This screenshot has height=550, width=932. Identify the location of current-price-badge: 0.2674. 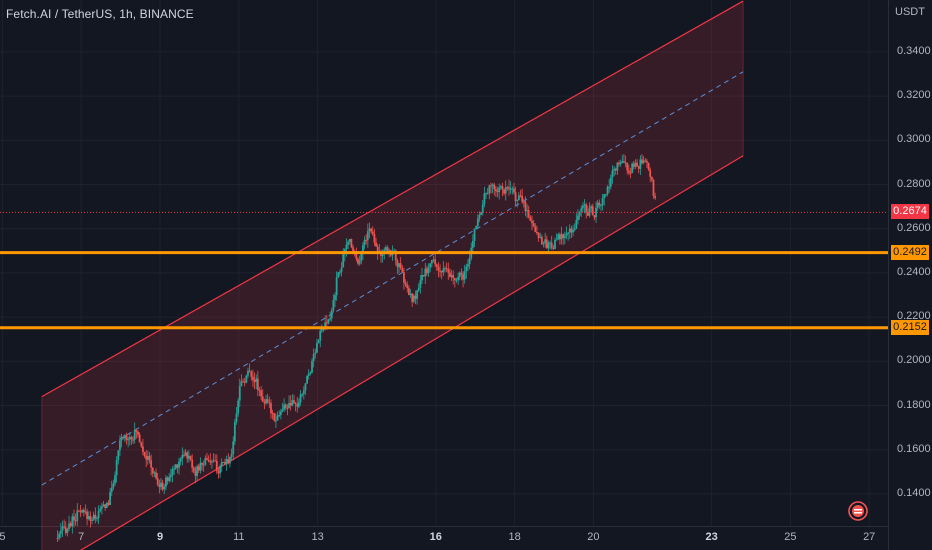
(910, 212).